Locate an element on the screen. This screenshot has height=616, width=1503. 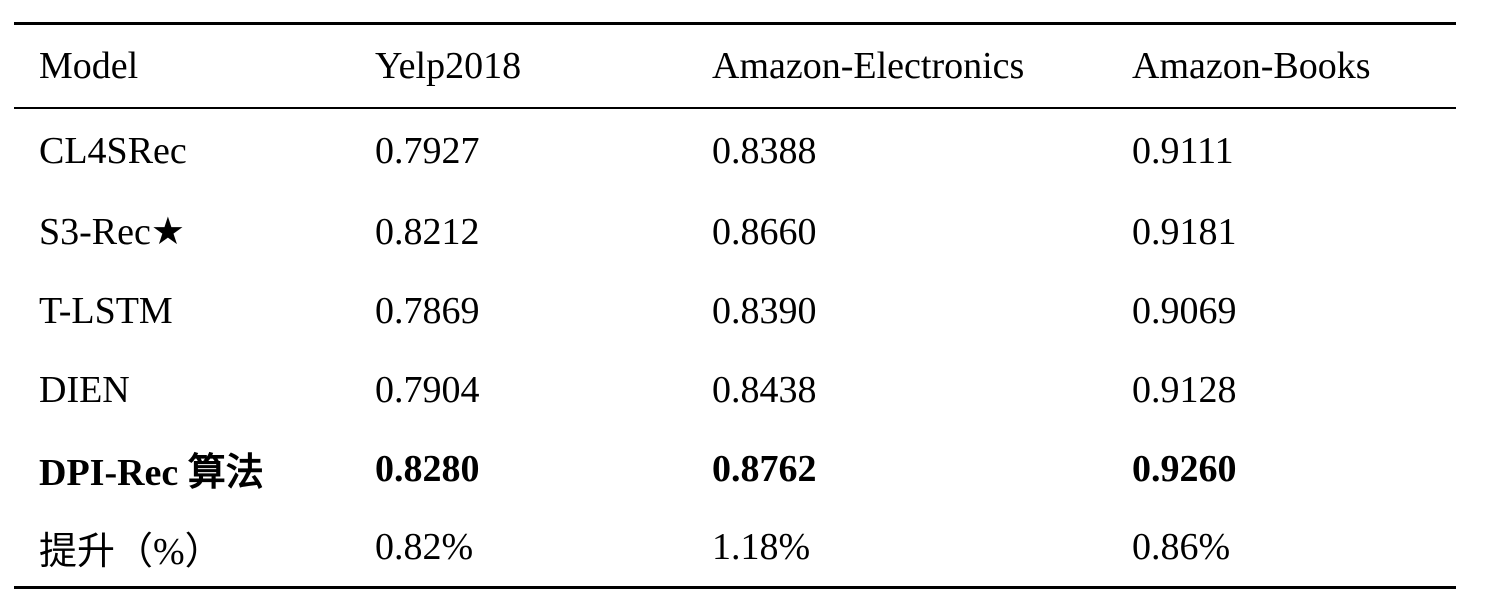
model-name-cell: DPI-Rec 算法 is located at coordinates (151, 473).